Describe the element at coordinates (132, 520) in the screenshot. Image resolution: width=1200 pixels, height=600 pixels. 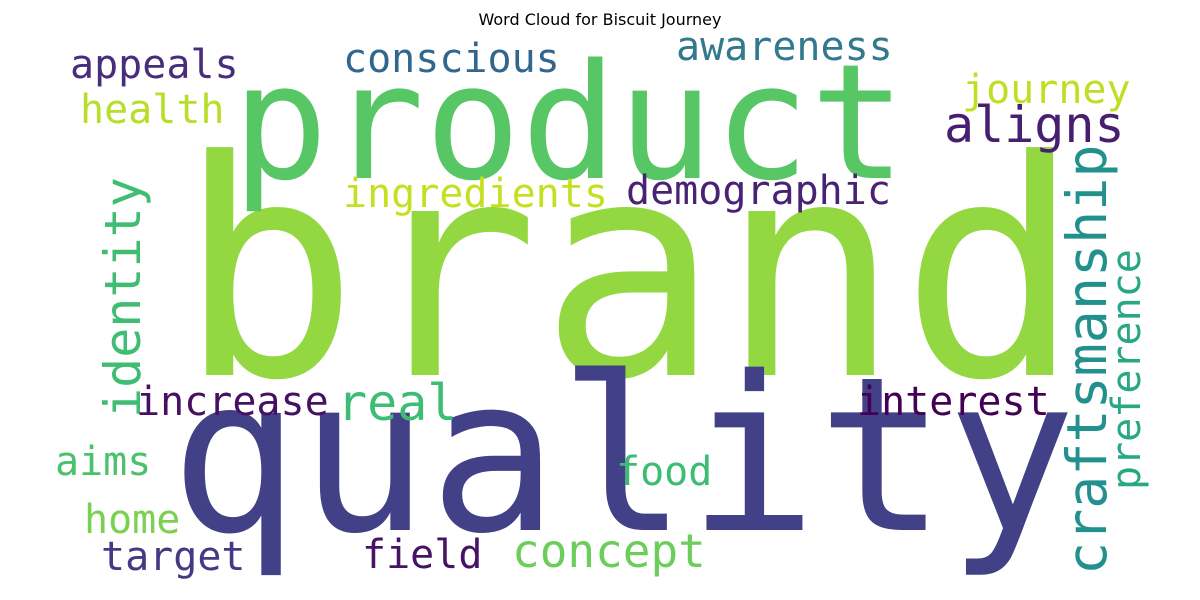
I see `word-home: home` at that location.